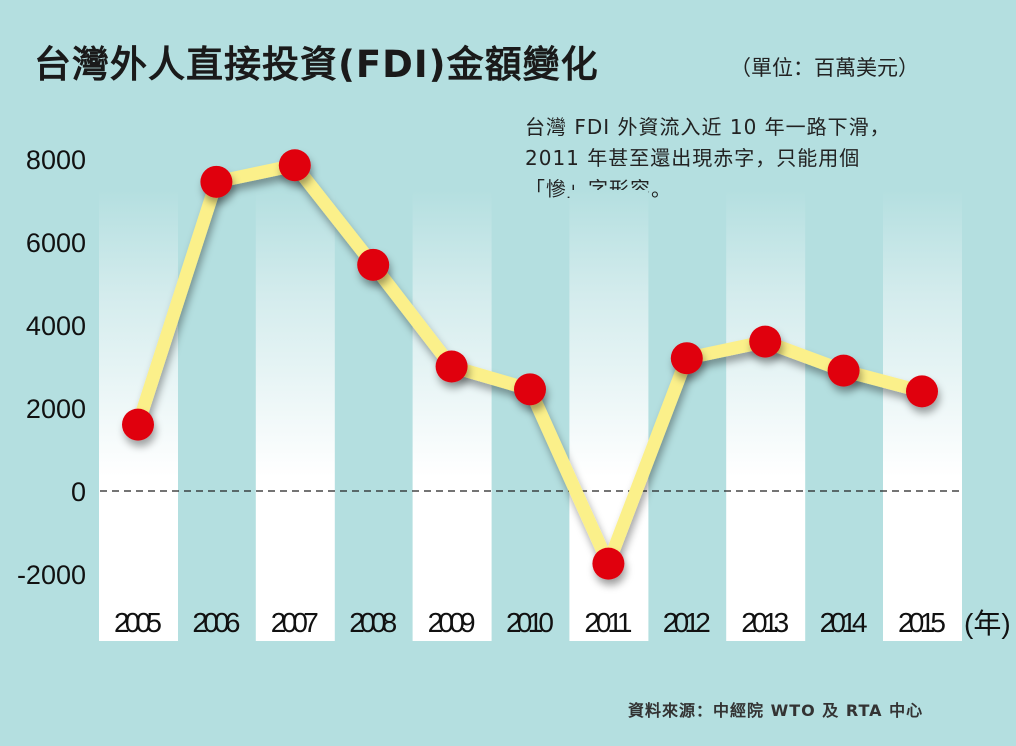  I want to click on x-tick-label: 2006, so click(216, 622).